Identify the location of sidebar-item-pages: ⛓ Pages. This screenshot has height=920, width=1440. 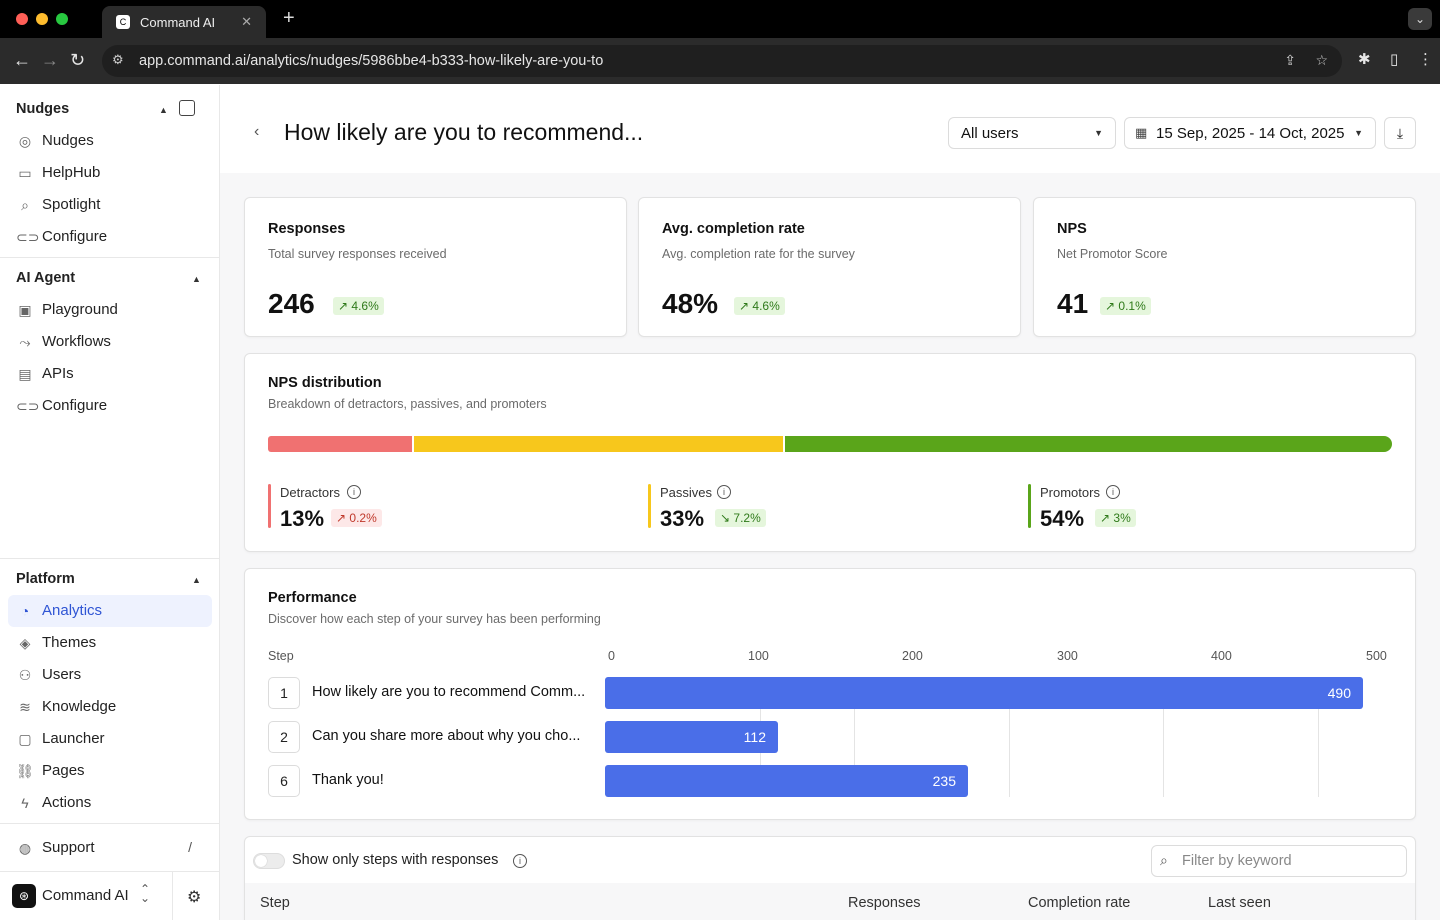
(110, 771).